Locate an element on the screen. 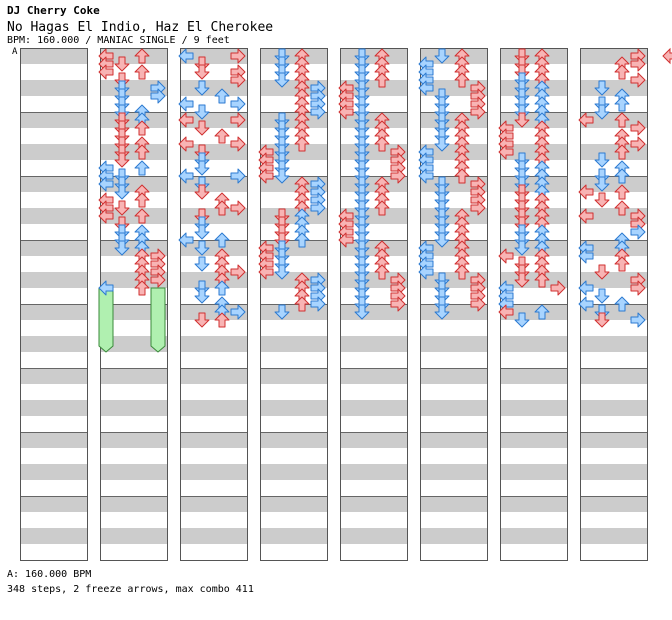  bpm-summary: A: 160.000 BPM is located at coordinates (49, 574).